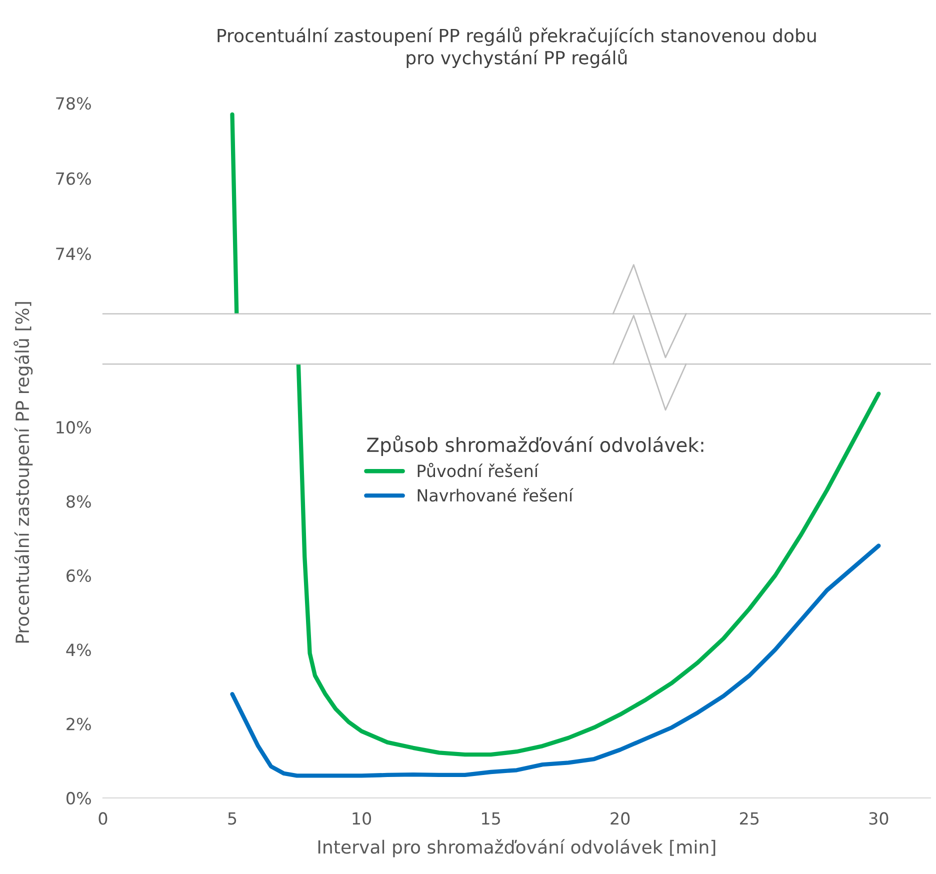 This screenshot has height=874, width=936. What do you see at coordinates (78, 650) in the screenshot?
I see `y-tick-label: 4%` at bounding box center [78, 650].